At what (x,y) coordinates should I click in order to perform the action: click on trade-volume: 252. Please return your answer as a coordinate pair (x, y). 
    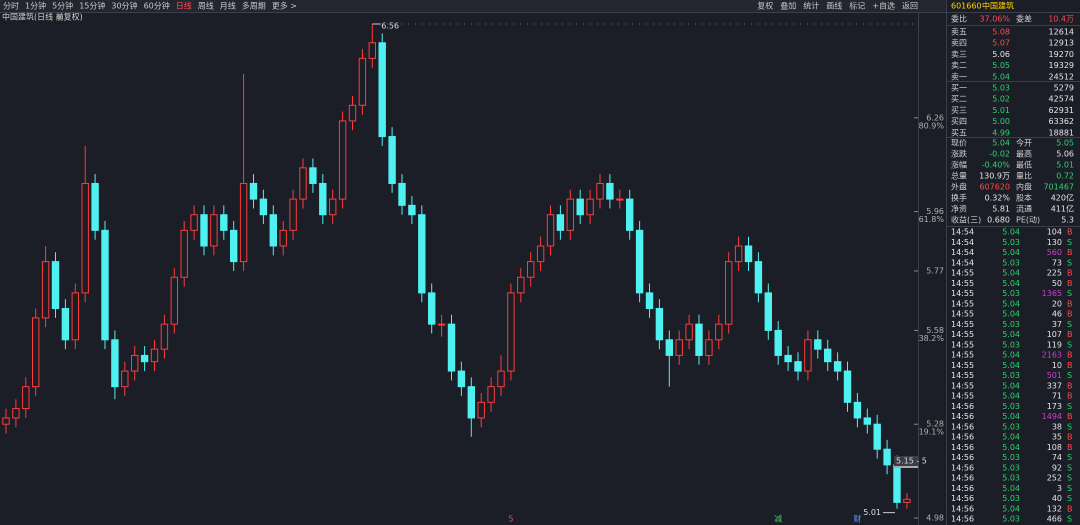
    Looking at the image, I should click on (1054, 478).